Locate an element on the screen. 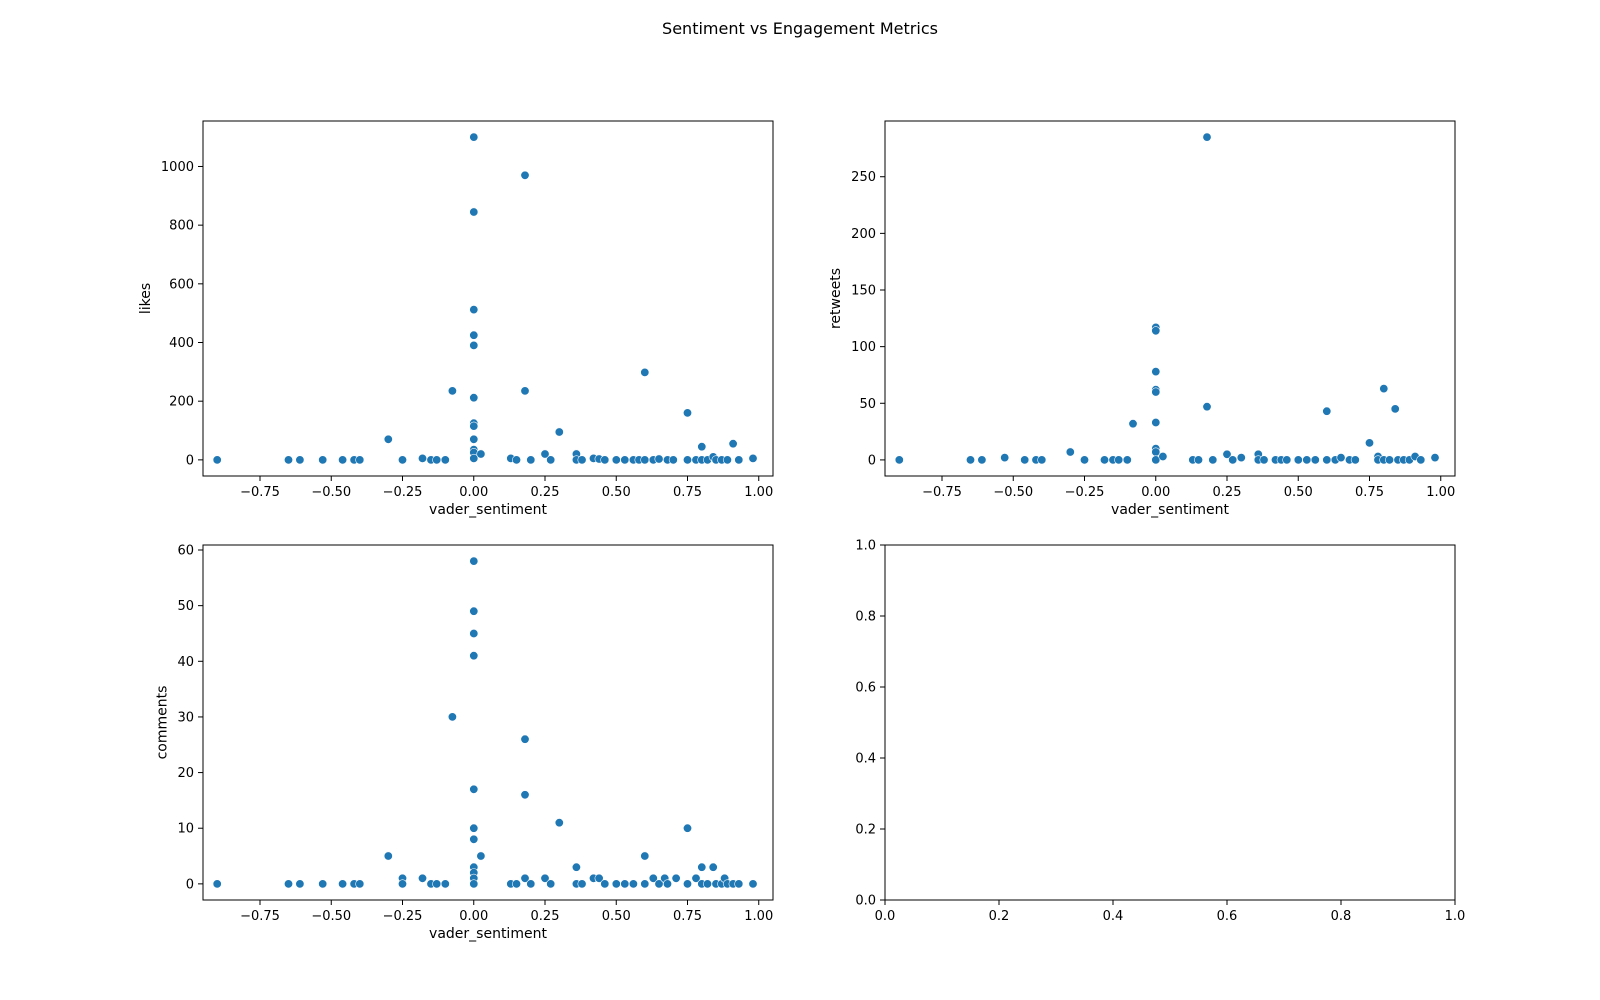 The image size is (1600, 1000). y-tick-label: 600 is located at coordinates (181, 284).